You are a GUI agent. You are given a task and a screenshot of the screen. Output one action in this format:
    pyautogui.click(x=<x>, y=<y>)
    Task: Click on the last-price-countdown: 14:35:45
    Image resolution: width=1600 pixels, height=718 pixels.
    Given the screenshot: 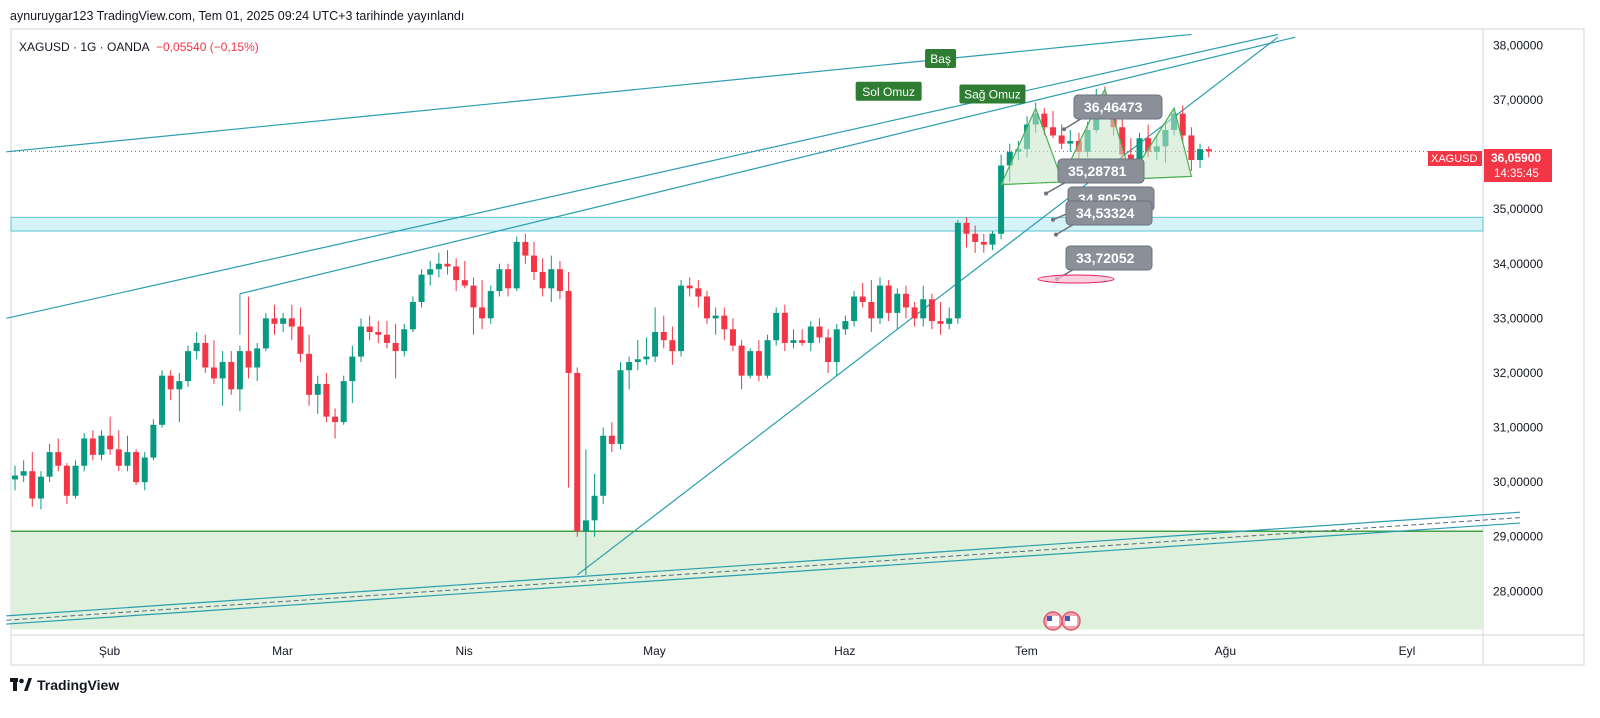 What is the action you would take?
    pyautogui.click(x=1516, y=174)
    